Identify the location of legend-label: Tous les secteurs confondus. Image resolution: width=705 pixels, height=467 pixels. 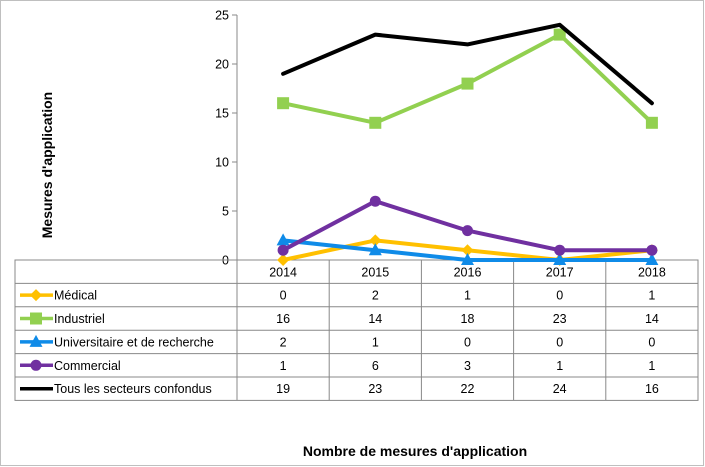
(133, 389).